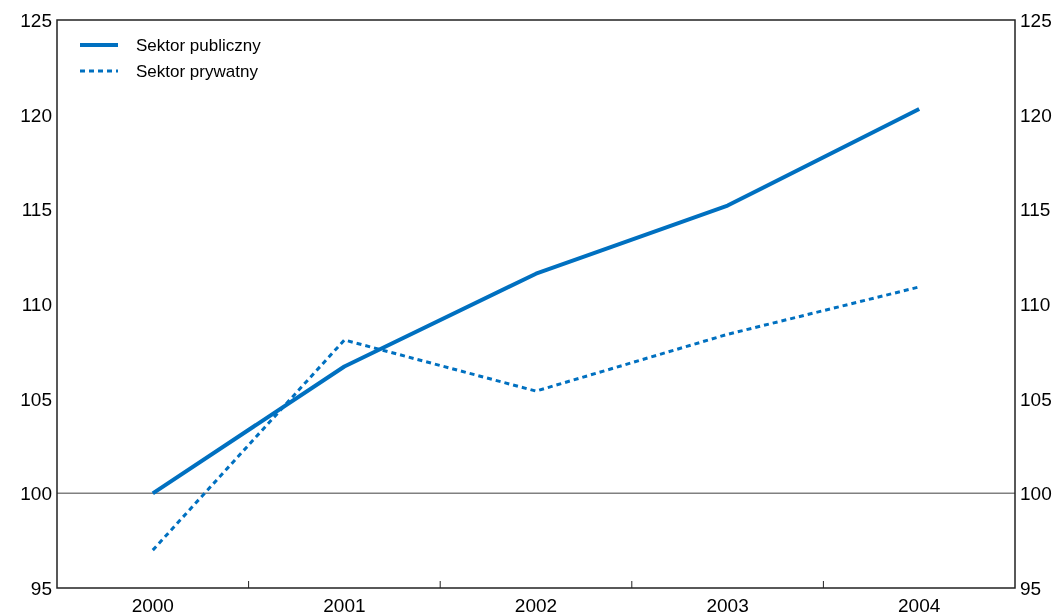 The image size is (1064, 615). Describe the element at coordinates (36, 115) in the screenshot. I see `y-tick-label: 120` at that location.